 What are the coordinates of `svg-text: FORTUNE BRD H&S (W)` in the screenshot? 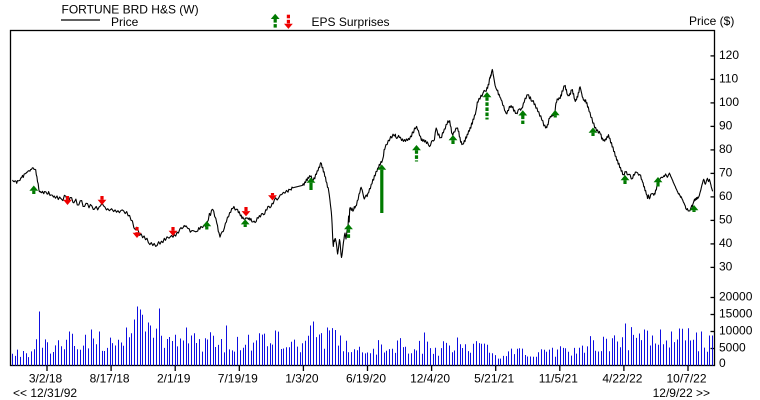 It's located at (130, 9).